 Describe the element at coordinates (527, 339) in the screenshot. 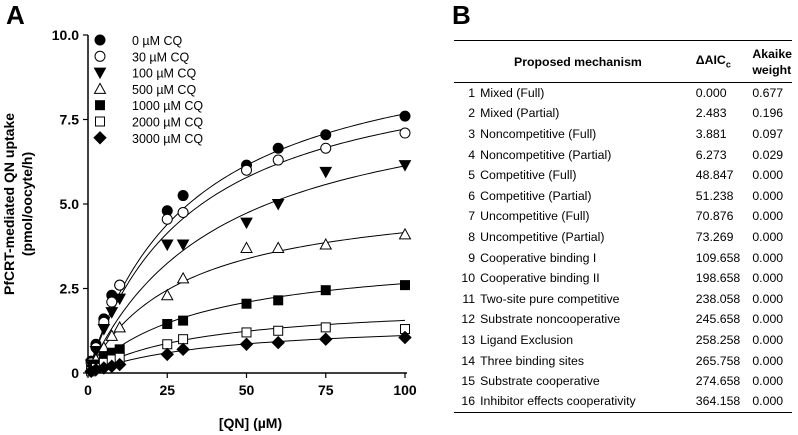

I see `row-mechanism: Ligand Exclusion` at that location.